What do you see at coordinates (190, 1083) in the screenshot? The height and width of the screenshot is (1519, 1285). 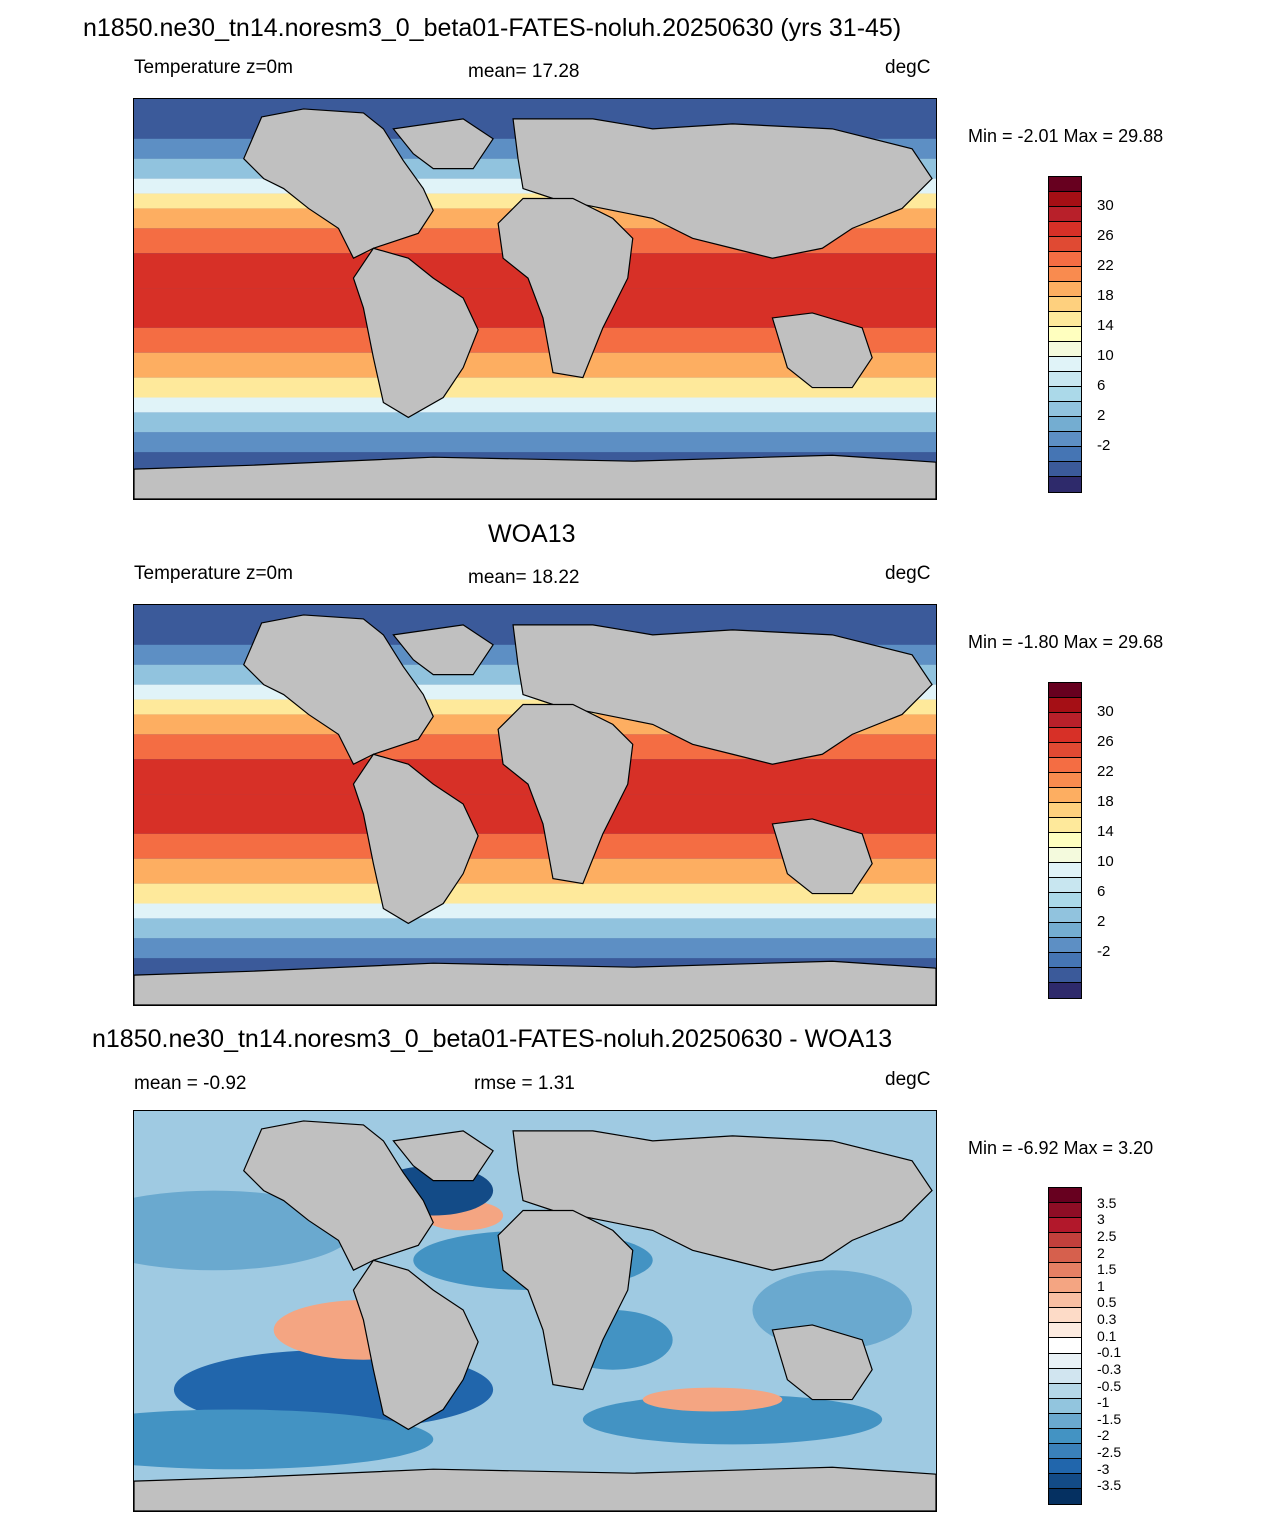 I see `panel-3-mean-label: mean = -0.92` at bounding box center [190, 1083].